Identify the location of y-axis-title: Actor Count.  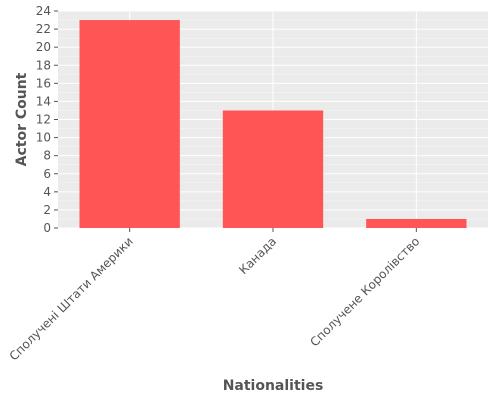
(22, 119).